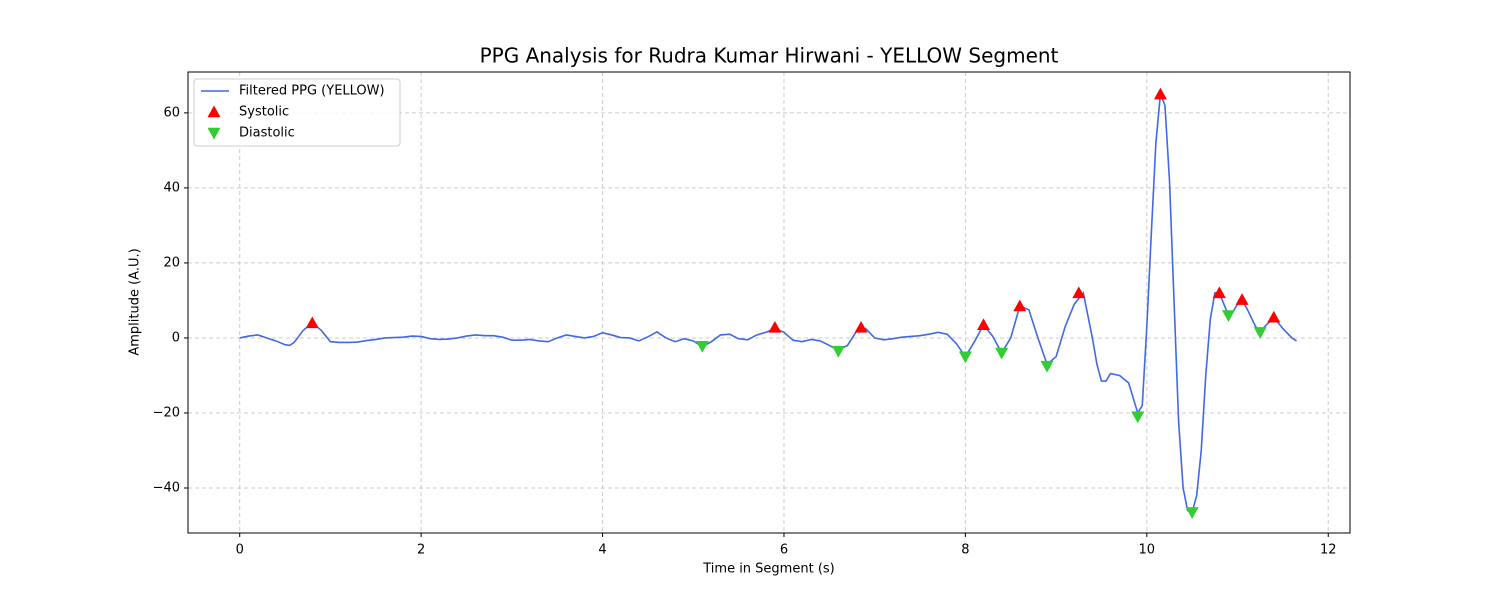 The image size is (1500, 604). What do you see at coordinates (171, 112) in the screenshot?
I see `y-tick-label: 60` at bounding box center [171, 112].